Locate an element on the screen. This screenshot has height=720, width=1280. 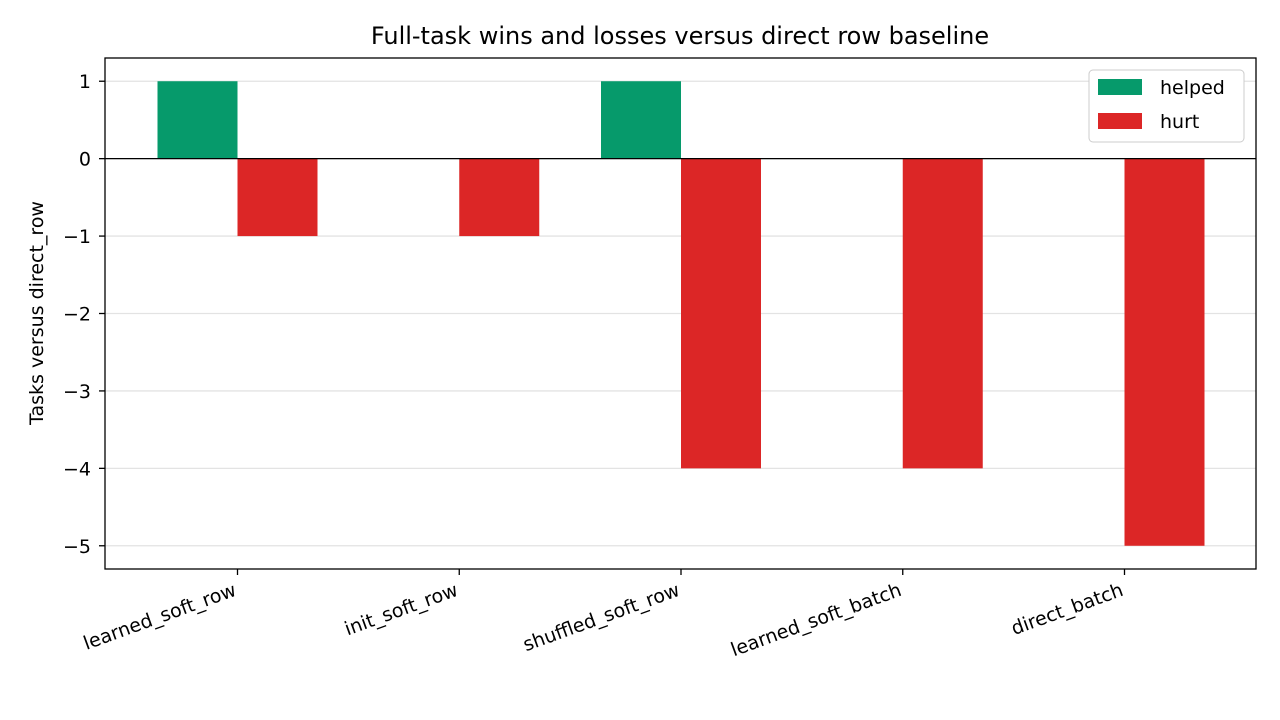
bar-hurt-shuffled_soft_row is located at coordinates (721, 313).